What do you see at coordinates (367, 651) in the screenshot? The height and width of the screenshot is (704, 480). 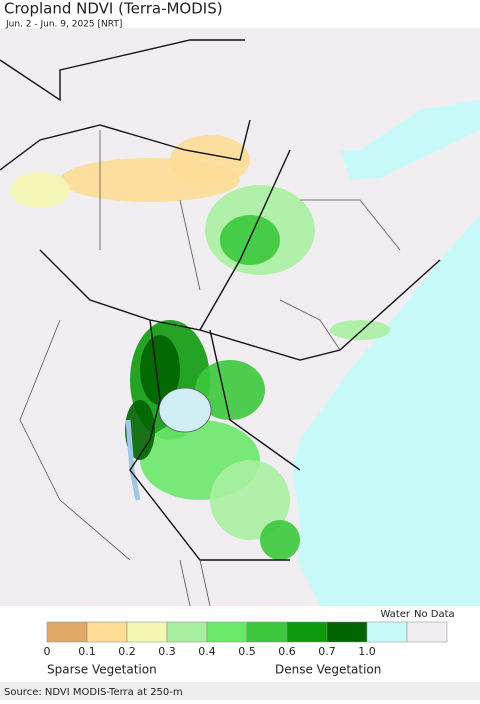 I see `legend-tick-label: 1.0` at bounding box center [367, 651].